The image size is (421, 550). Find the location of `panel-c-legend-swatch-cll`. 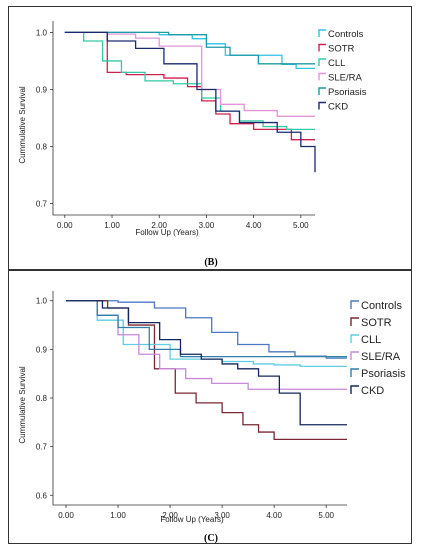

panel-c-legend-swatch-cll is located at coordinates (354, 338).